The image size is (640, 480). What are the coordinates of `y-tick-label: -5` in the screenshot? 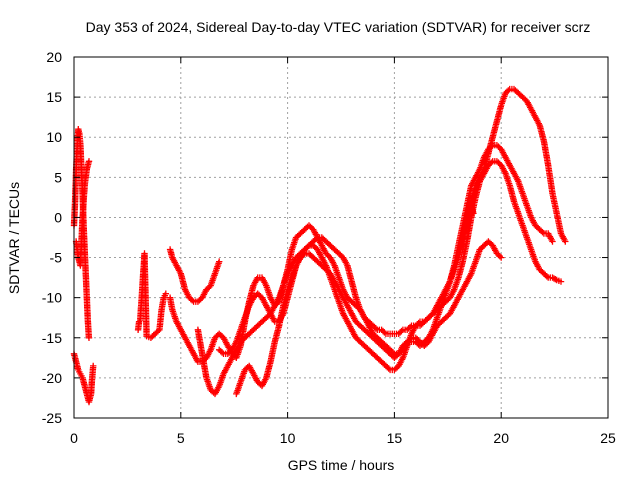 It's located at (56, 258).